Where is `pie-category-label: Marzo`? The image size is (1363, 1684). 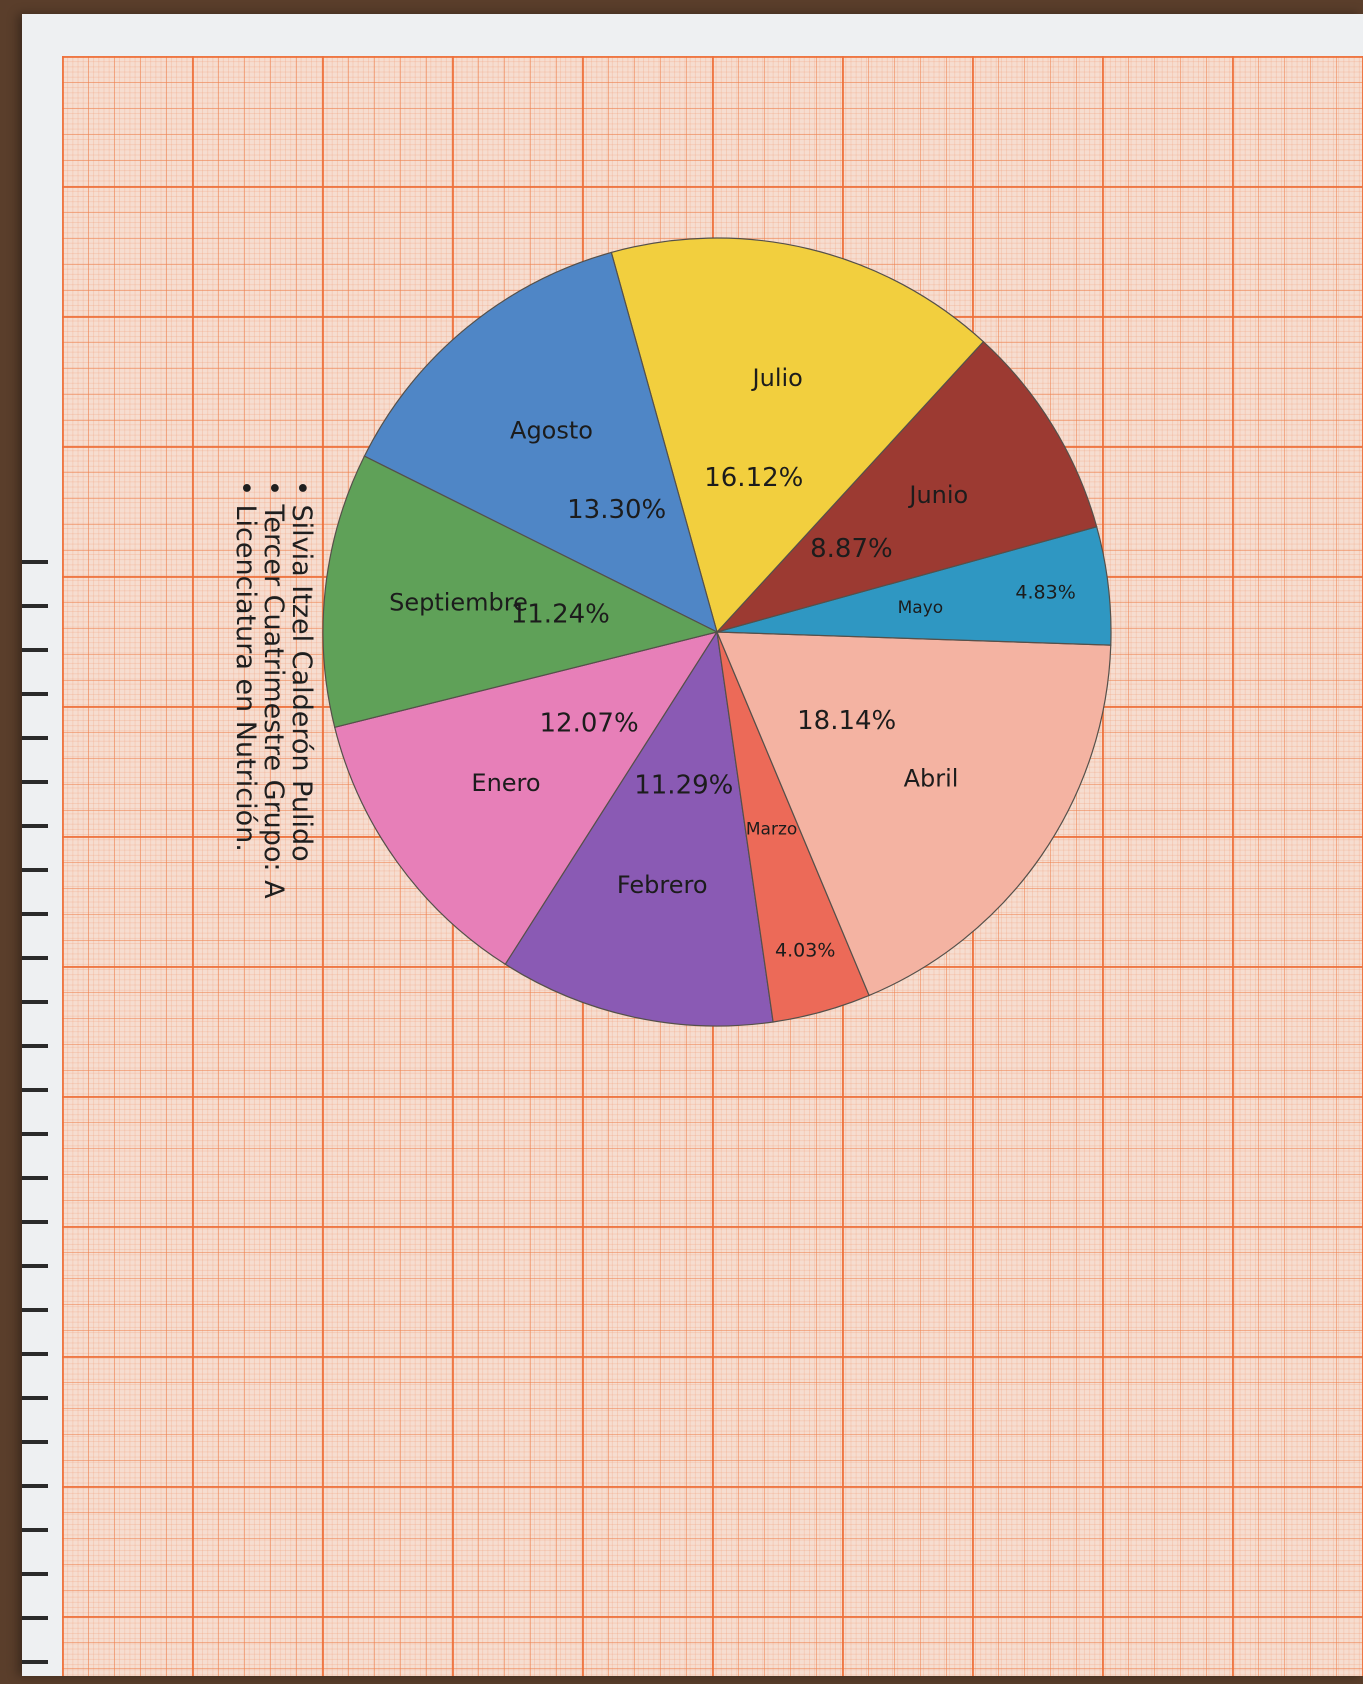
pie-category-label: Marzo is located at coordinates (771, 830).